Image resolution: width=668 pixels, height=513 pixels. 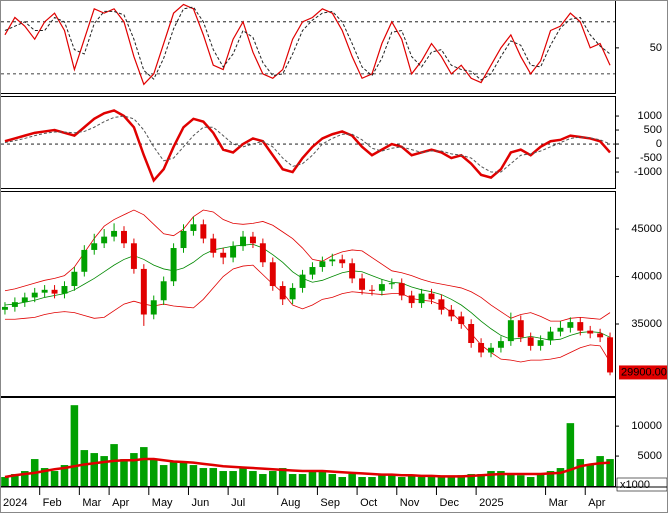 I want to click on y-tick-label: 1000, so click(x=650, y=116).